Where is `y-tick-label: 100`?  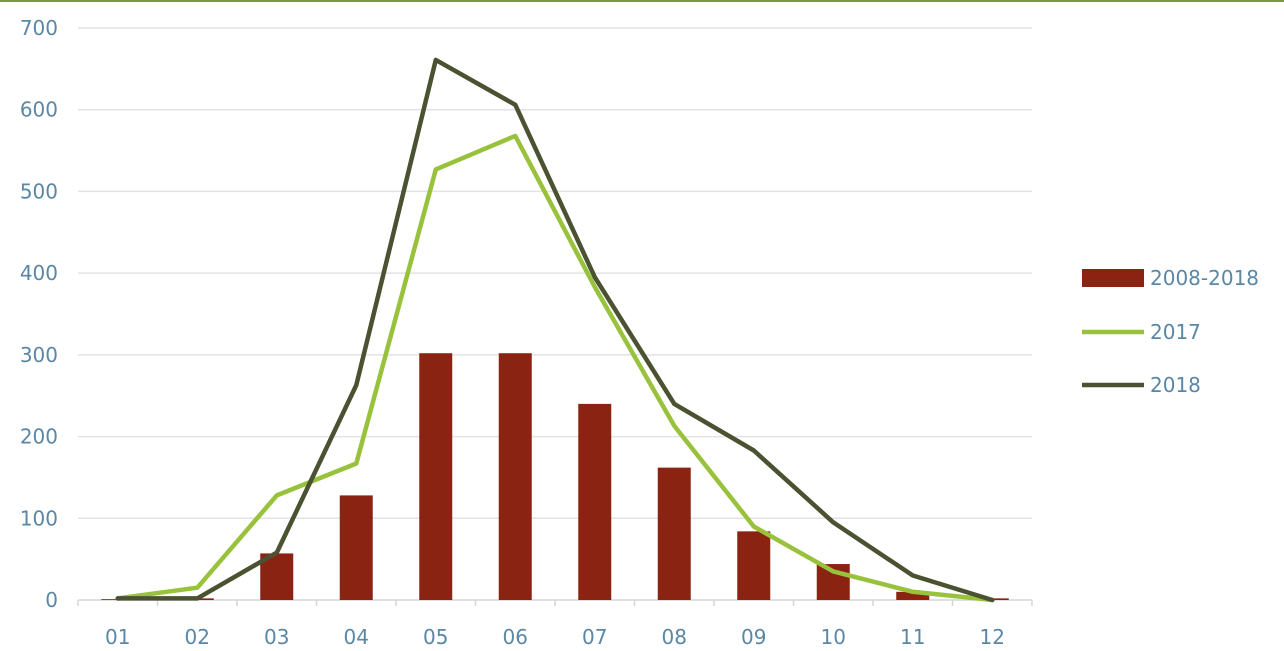 y-tick-label: 100 is located at coordinates (39, 518).